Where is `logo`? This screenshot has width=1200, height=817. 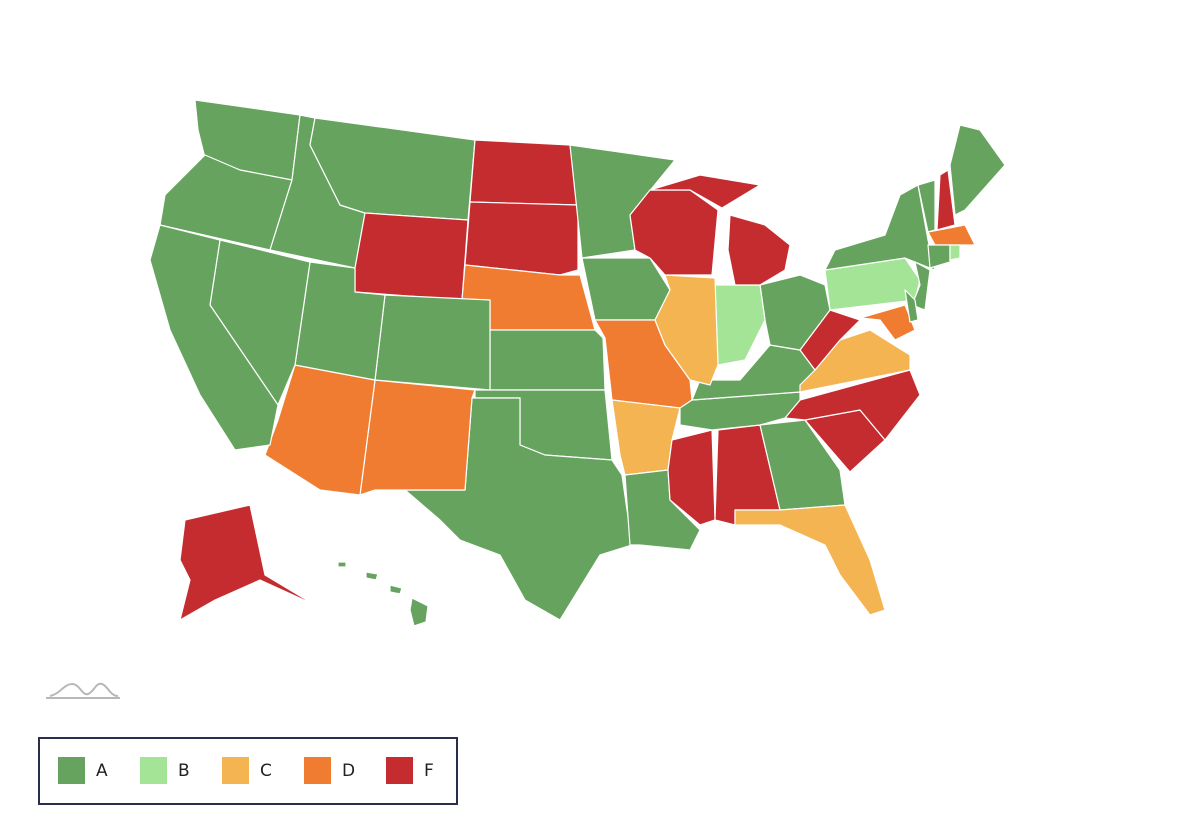 logo is located at coordinates (83, 690).